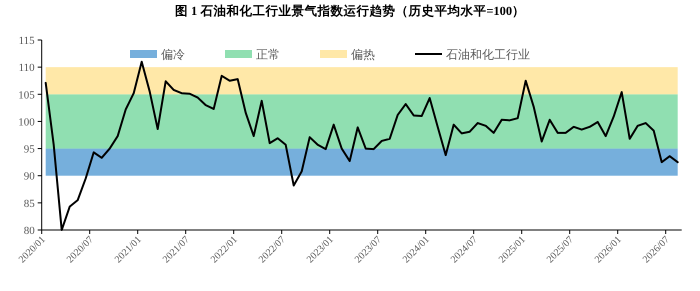 Image resolution: width=700 pixels, height=291 pixels. Describe the element at coordinates (350, 10) in the screenshot. I see `chart-title: 图 1 石油和化工行业景气指数运行趋势（历史平均水平=100）` at that location.